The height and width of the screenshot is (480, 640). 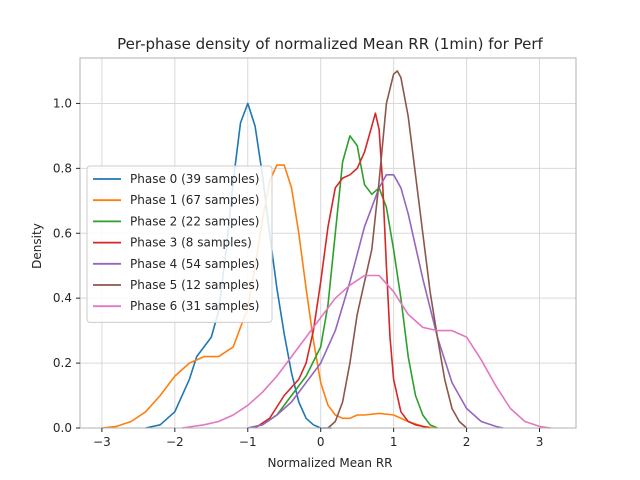 I want to click on x-tick-label: −2, so click(x=175, y=442).